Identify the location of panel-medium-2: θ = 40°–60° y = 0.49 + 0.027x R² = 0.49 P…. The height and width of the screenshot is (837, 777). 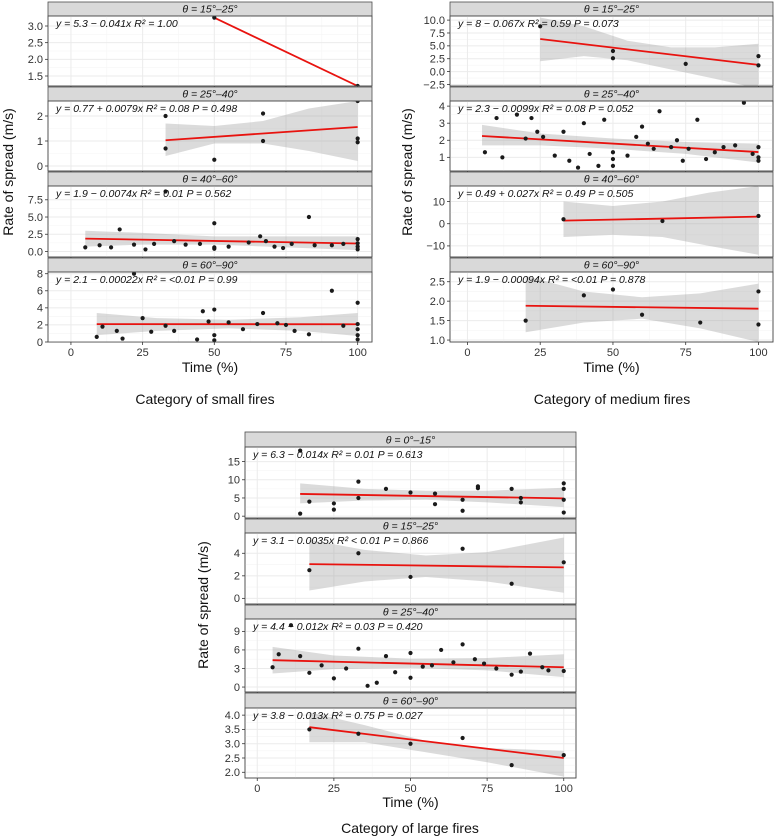
(600, 215).